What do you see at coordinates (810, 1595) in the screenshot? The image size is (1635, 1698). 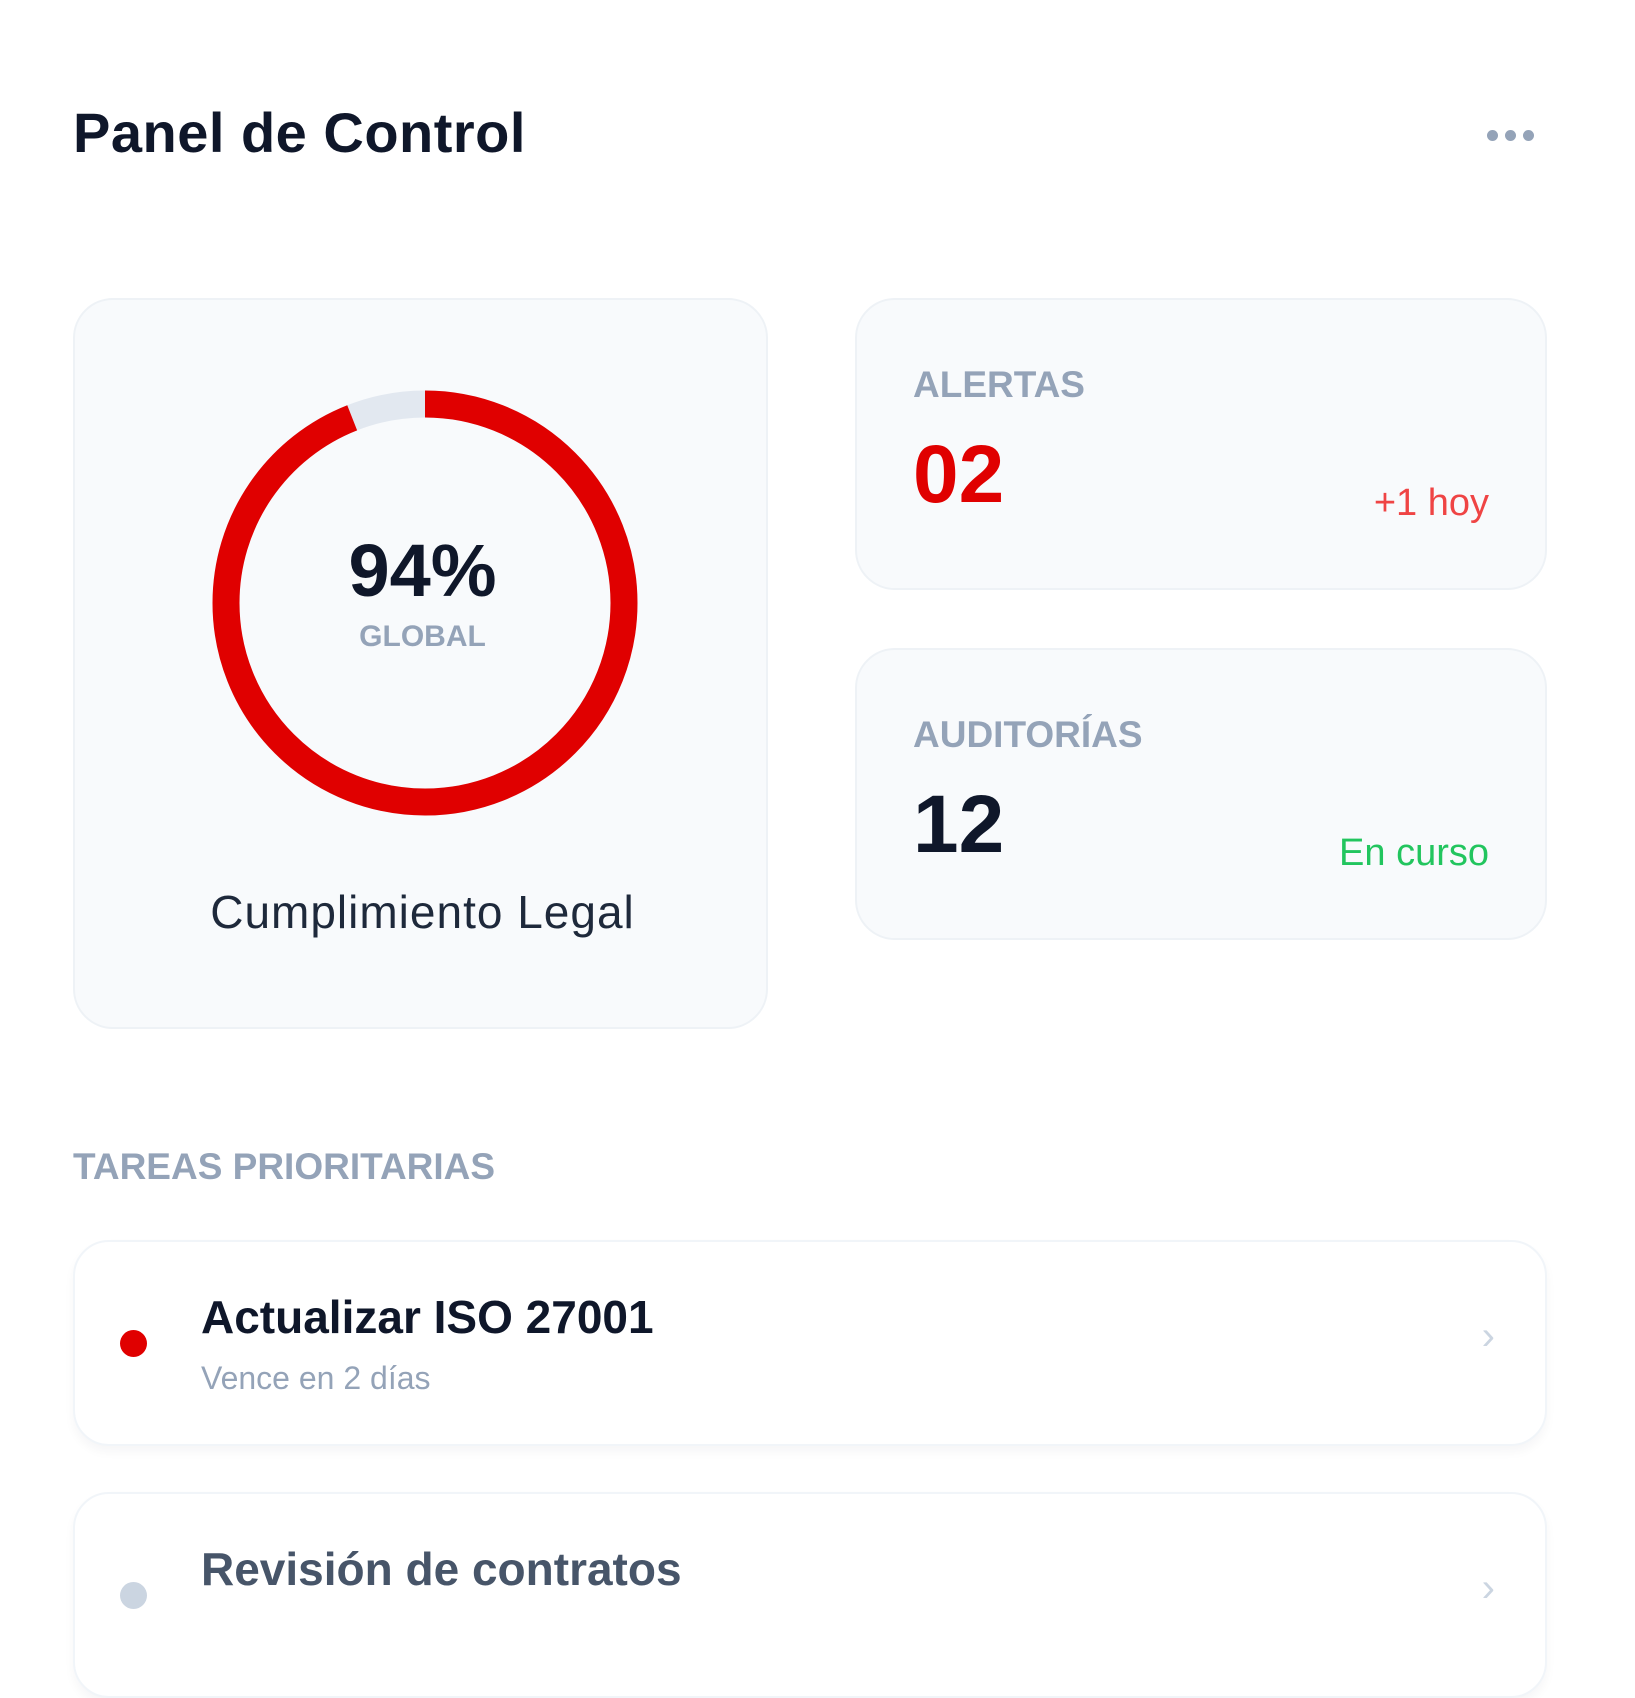 I see `task-item: Revisión de contratos ›` at bounding box center [810, 1595].